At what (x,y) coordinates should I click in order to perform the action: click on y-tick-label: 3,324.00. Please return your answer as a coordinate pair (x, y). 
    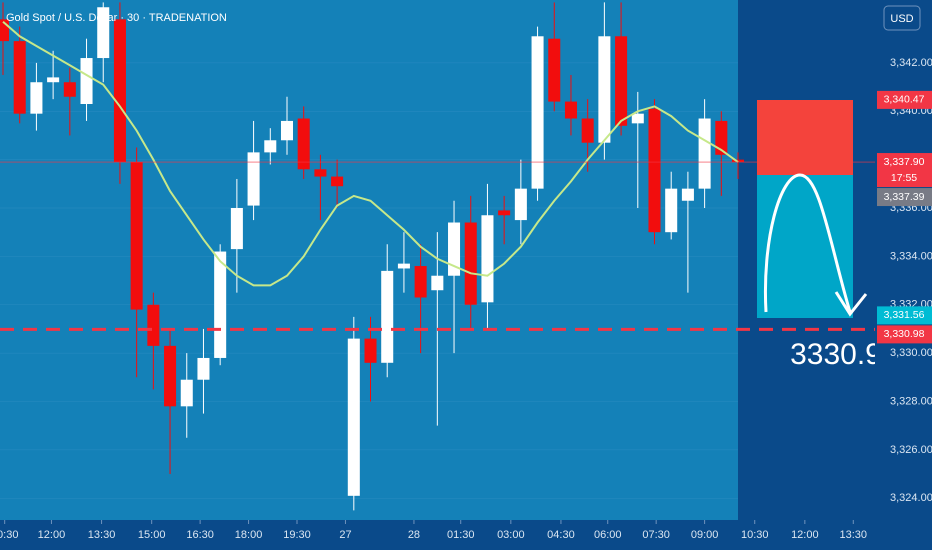
    Looking at the image, I should click on (911, 498).